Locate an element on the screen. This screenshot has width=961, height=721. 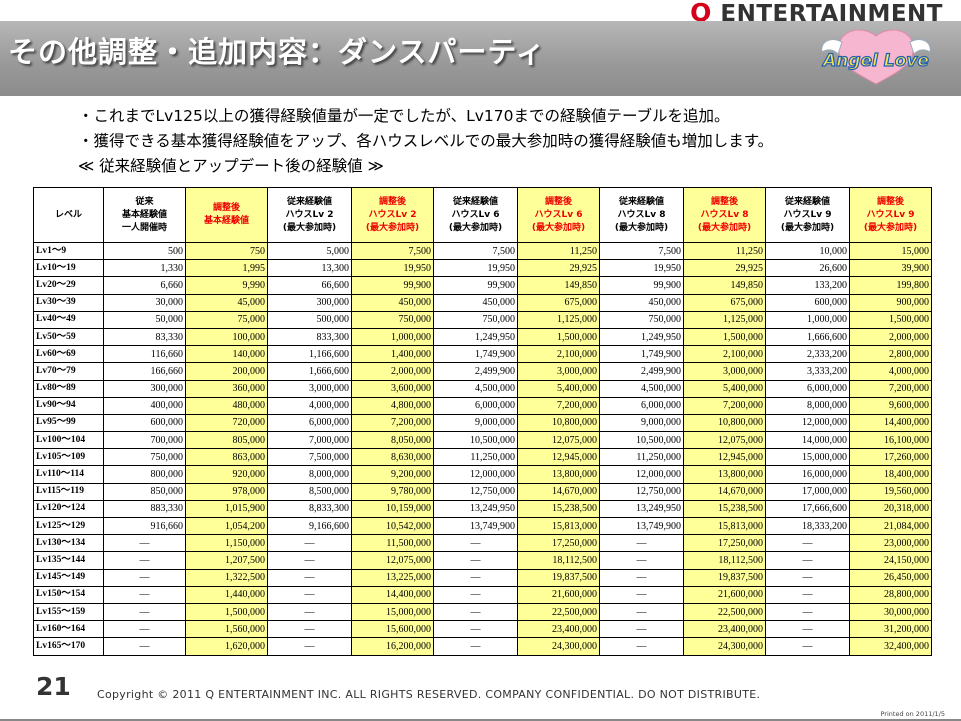
page-title: その他調整・追加内容：ダンスパーティ is located at coordinates (277, 52).